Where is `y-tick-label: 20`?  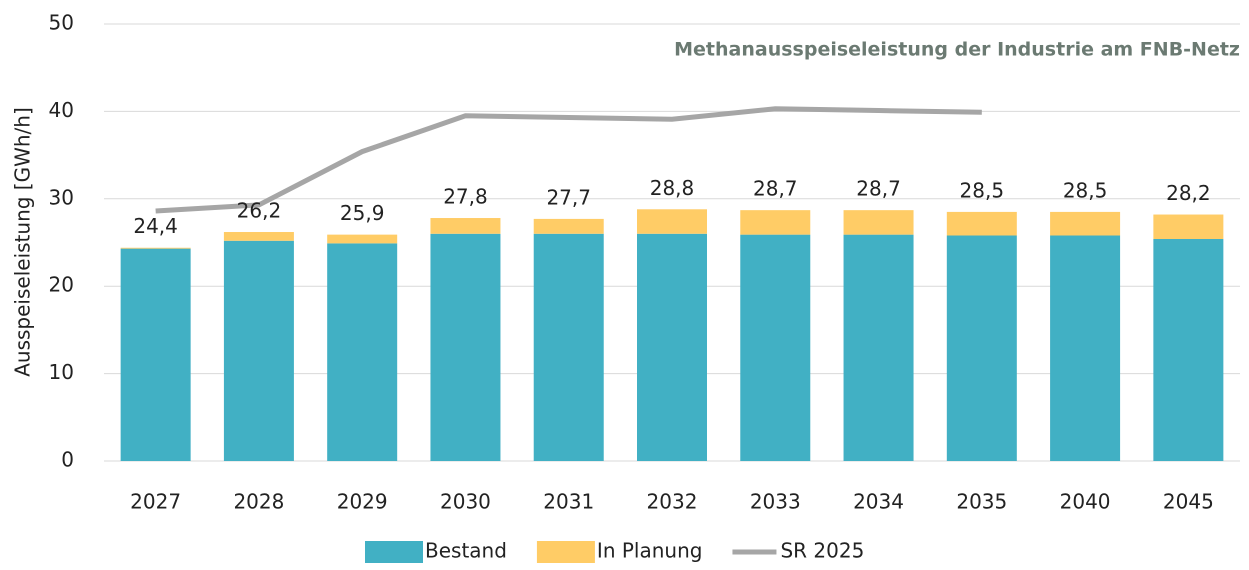 y-tick-label: 20 is located at coordinates (61, 285).